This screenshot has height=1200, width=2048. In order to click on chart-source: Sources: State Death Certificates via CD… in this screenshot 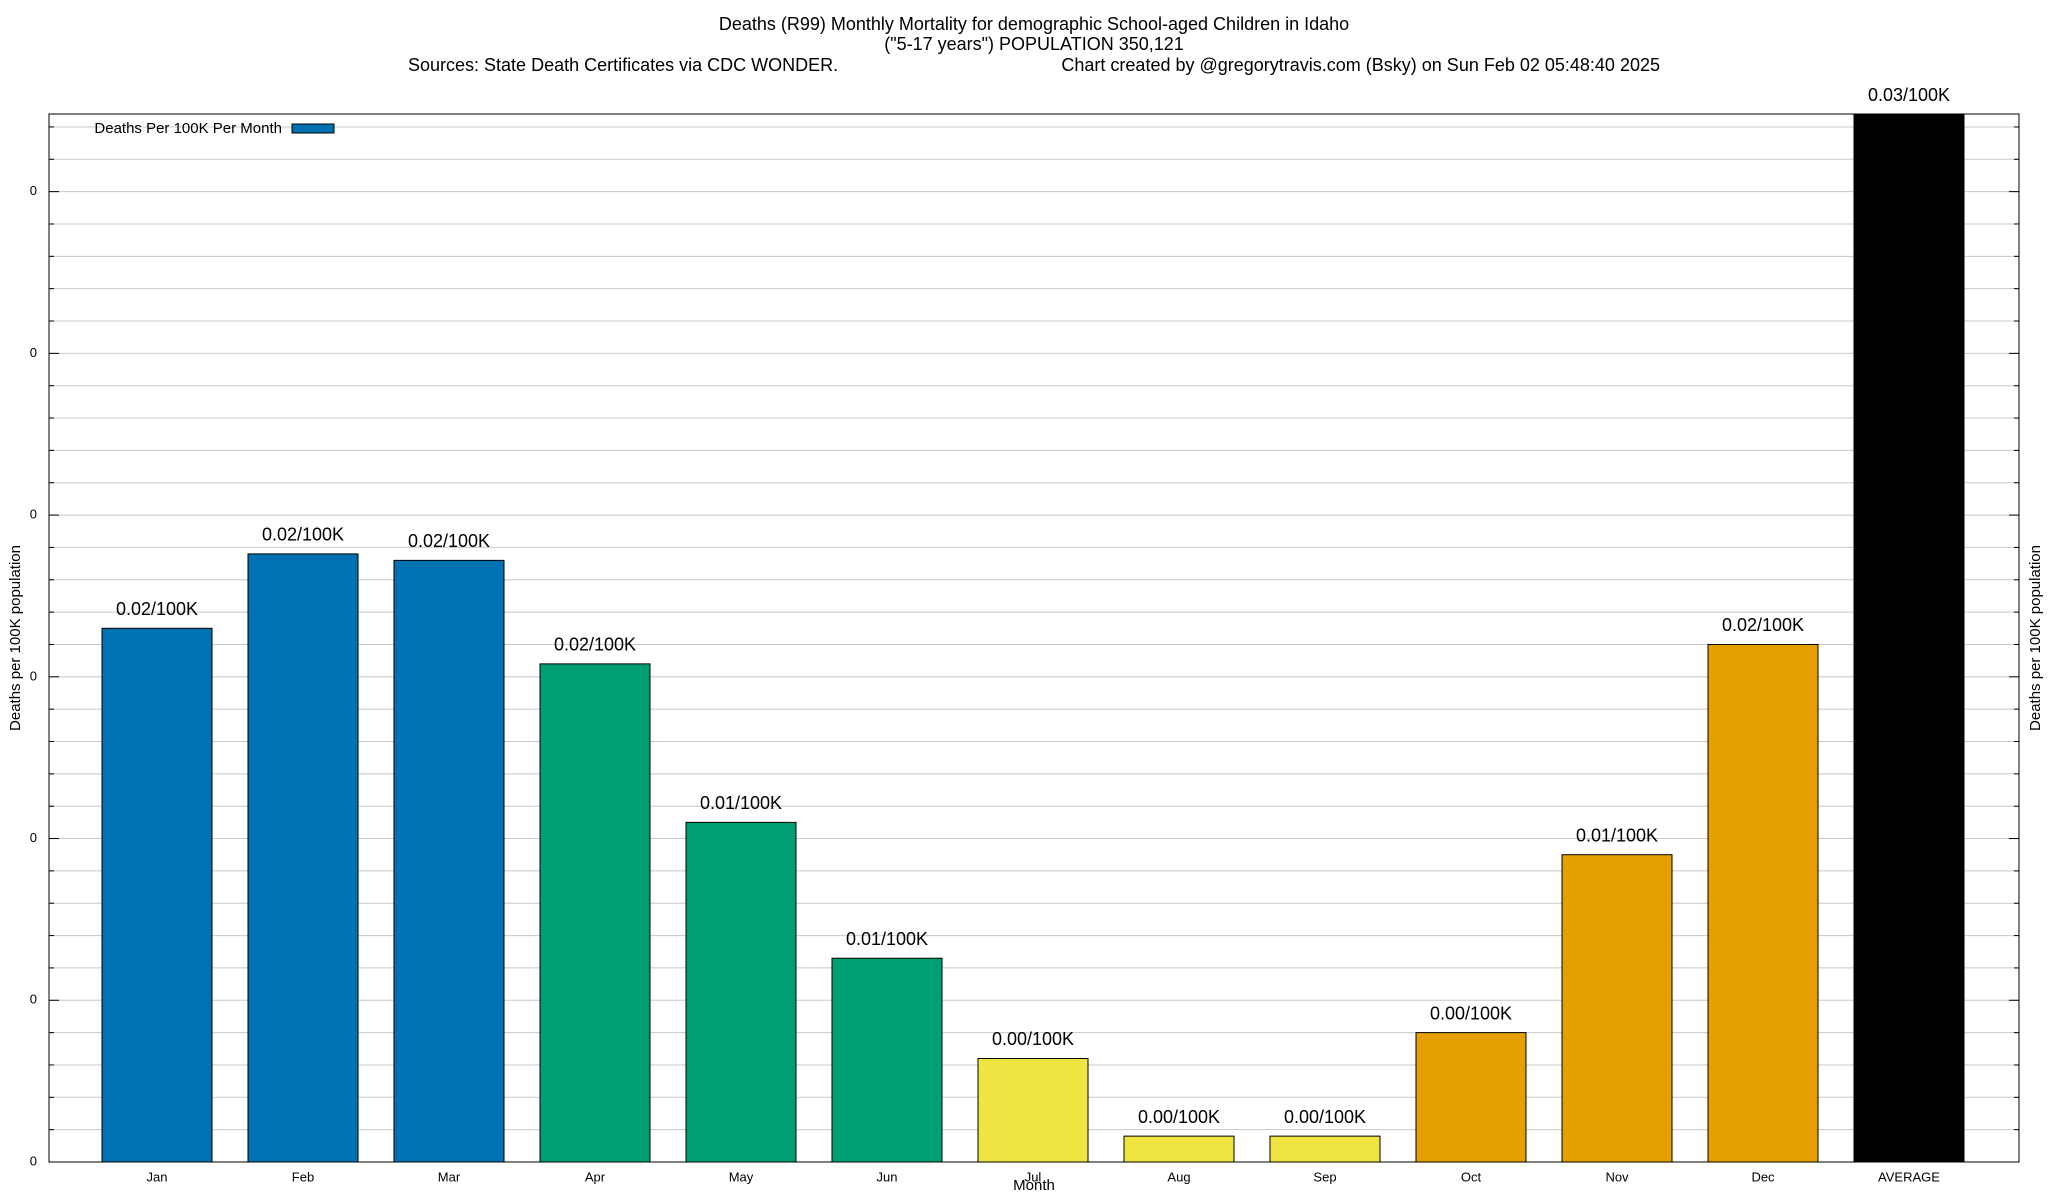, I will do `click(623, 65)`.